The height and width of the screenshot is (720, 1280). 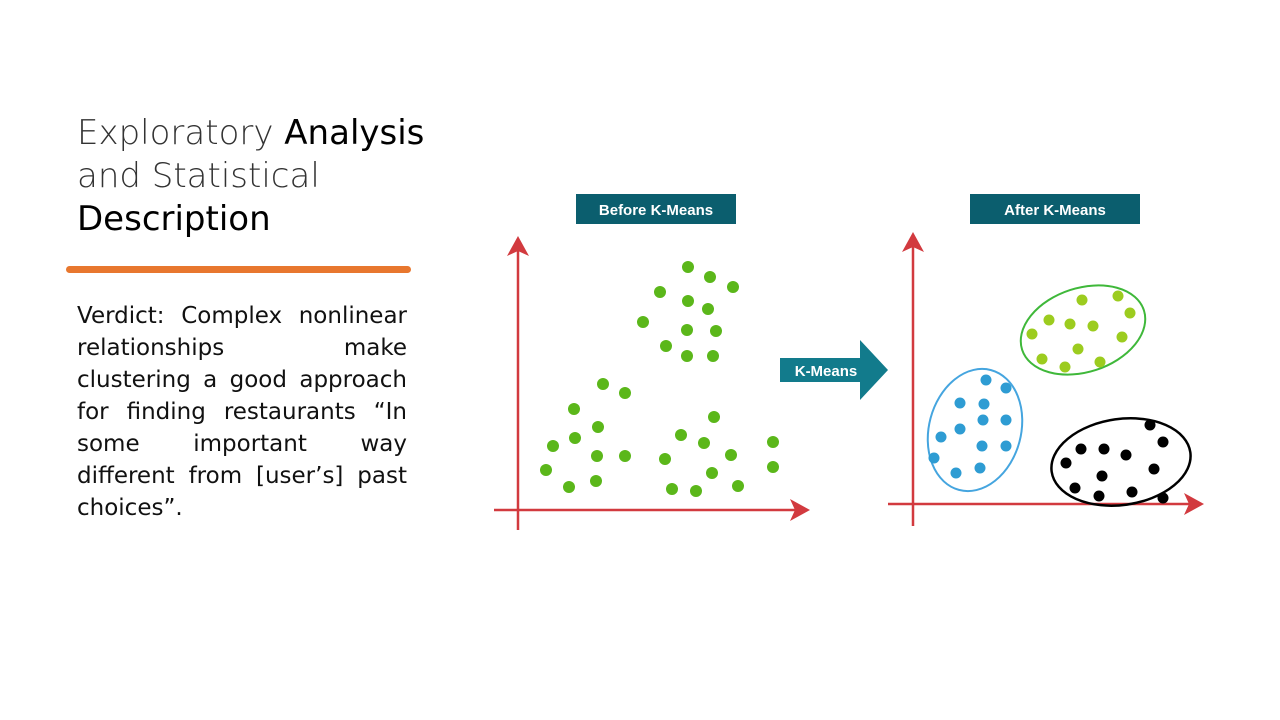 I want to click on before-points, so click(x=659, y=379).